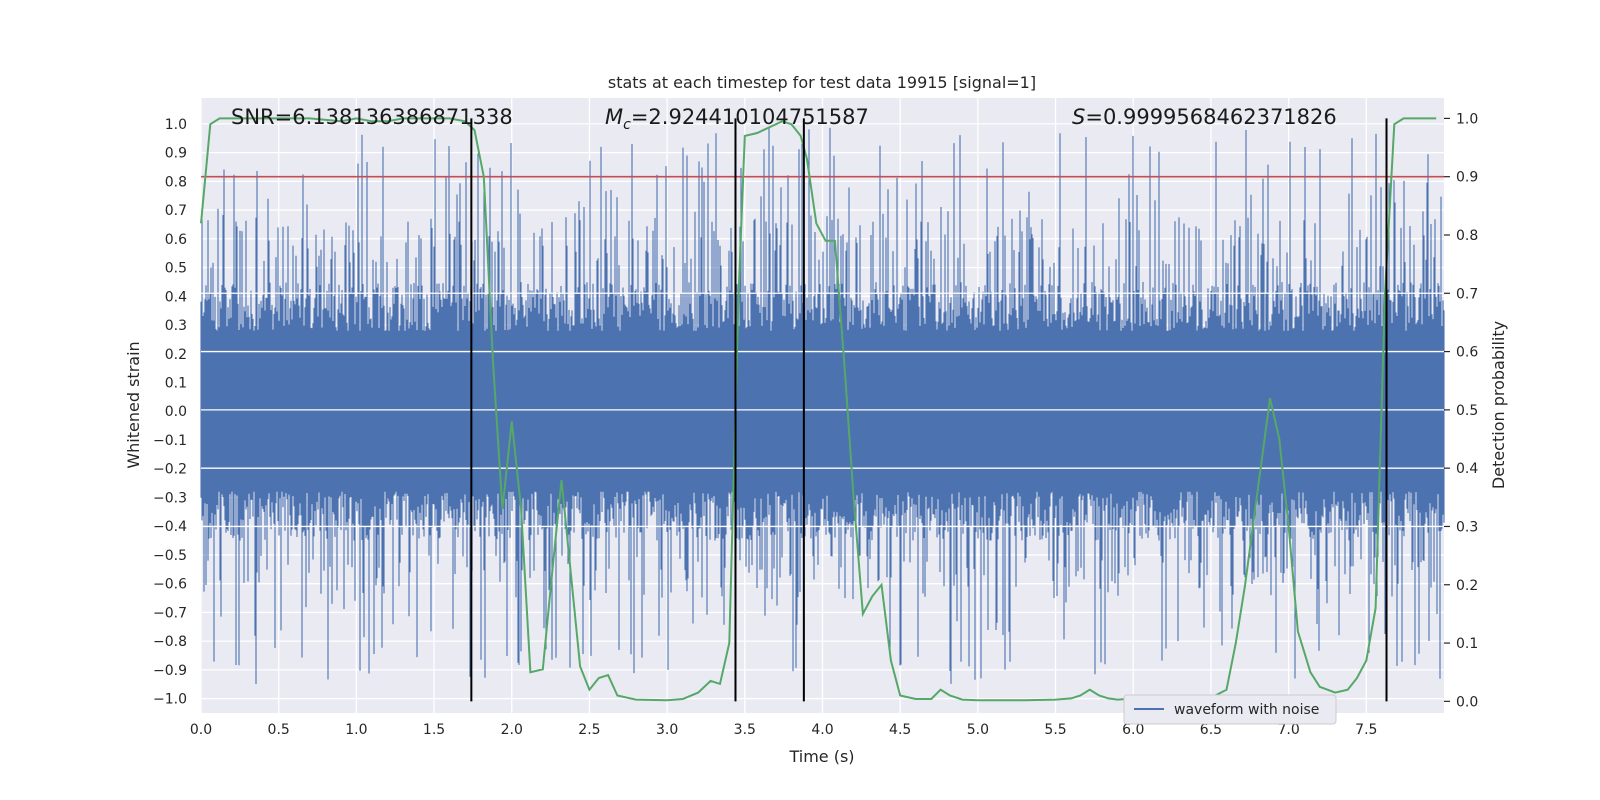  What do you see at coordinates (1366, 730) in the screenshot?
I see `x-tick-label: 7.5` at bounding box center [1366, 730].